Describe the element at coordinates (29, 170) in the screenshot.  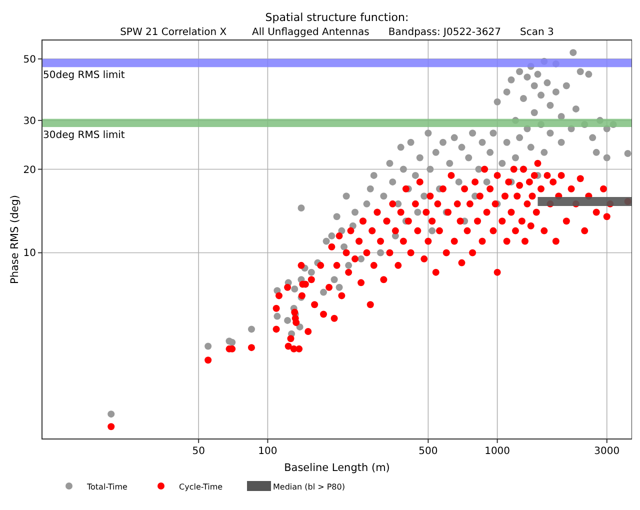
I see `y-tick-label: 20` at that location.